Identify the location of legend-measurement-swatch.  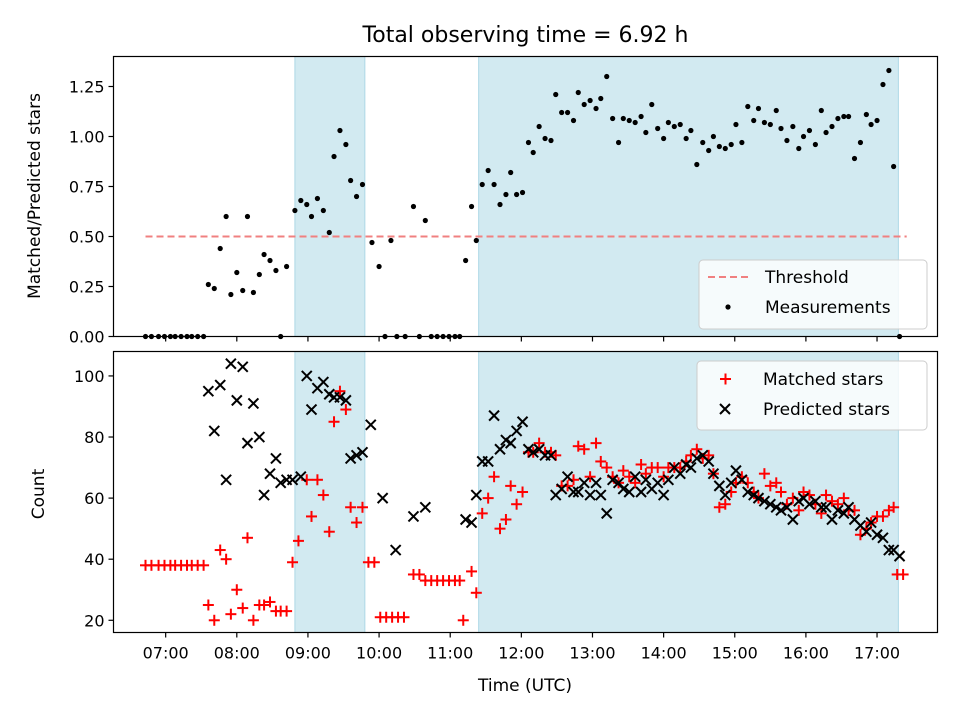
(728, 307).